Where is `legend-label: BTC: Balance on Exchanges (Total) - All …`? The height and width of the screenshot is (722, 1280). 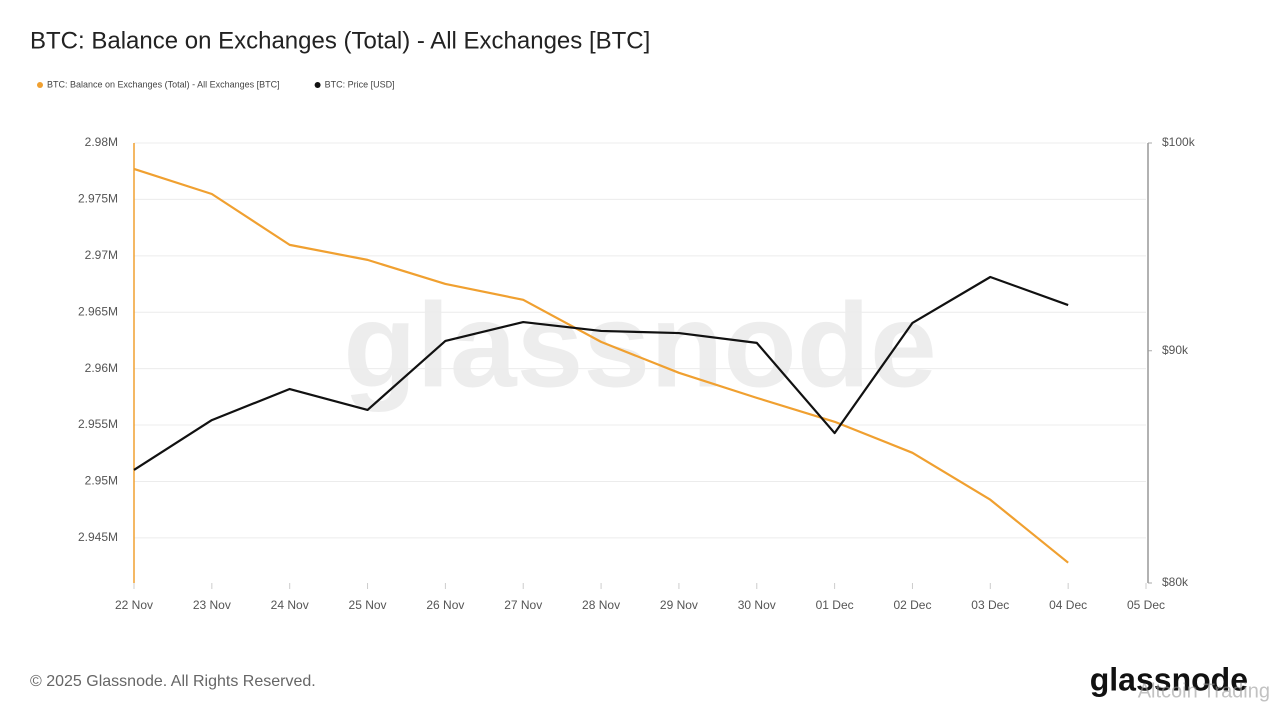 legend-label: BTC: Balance on Exchanges (Total) - All … is located at coordinates (163, 84).